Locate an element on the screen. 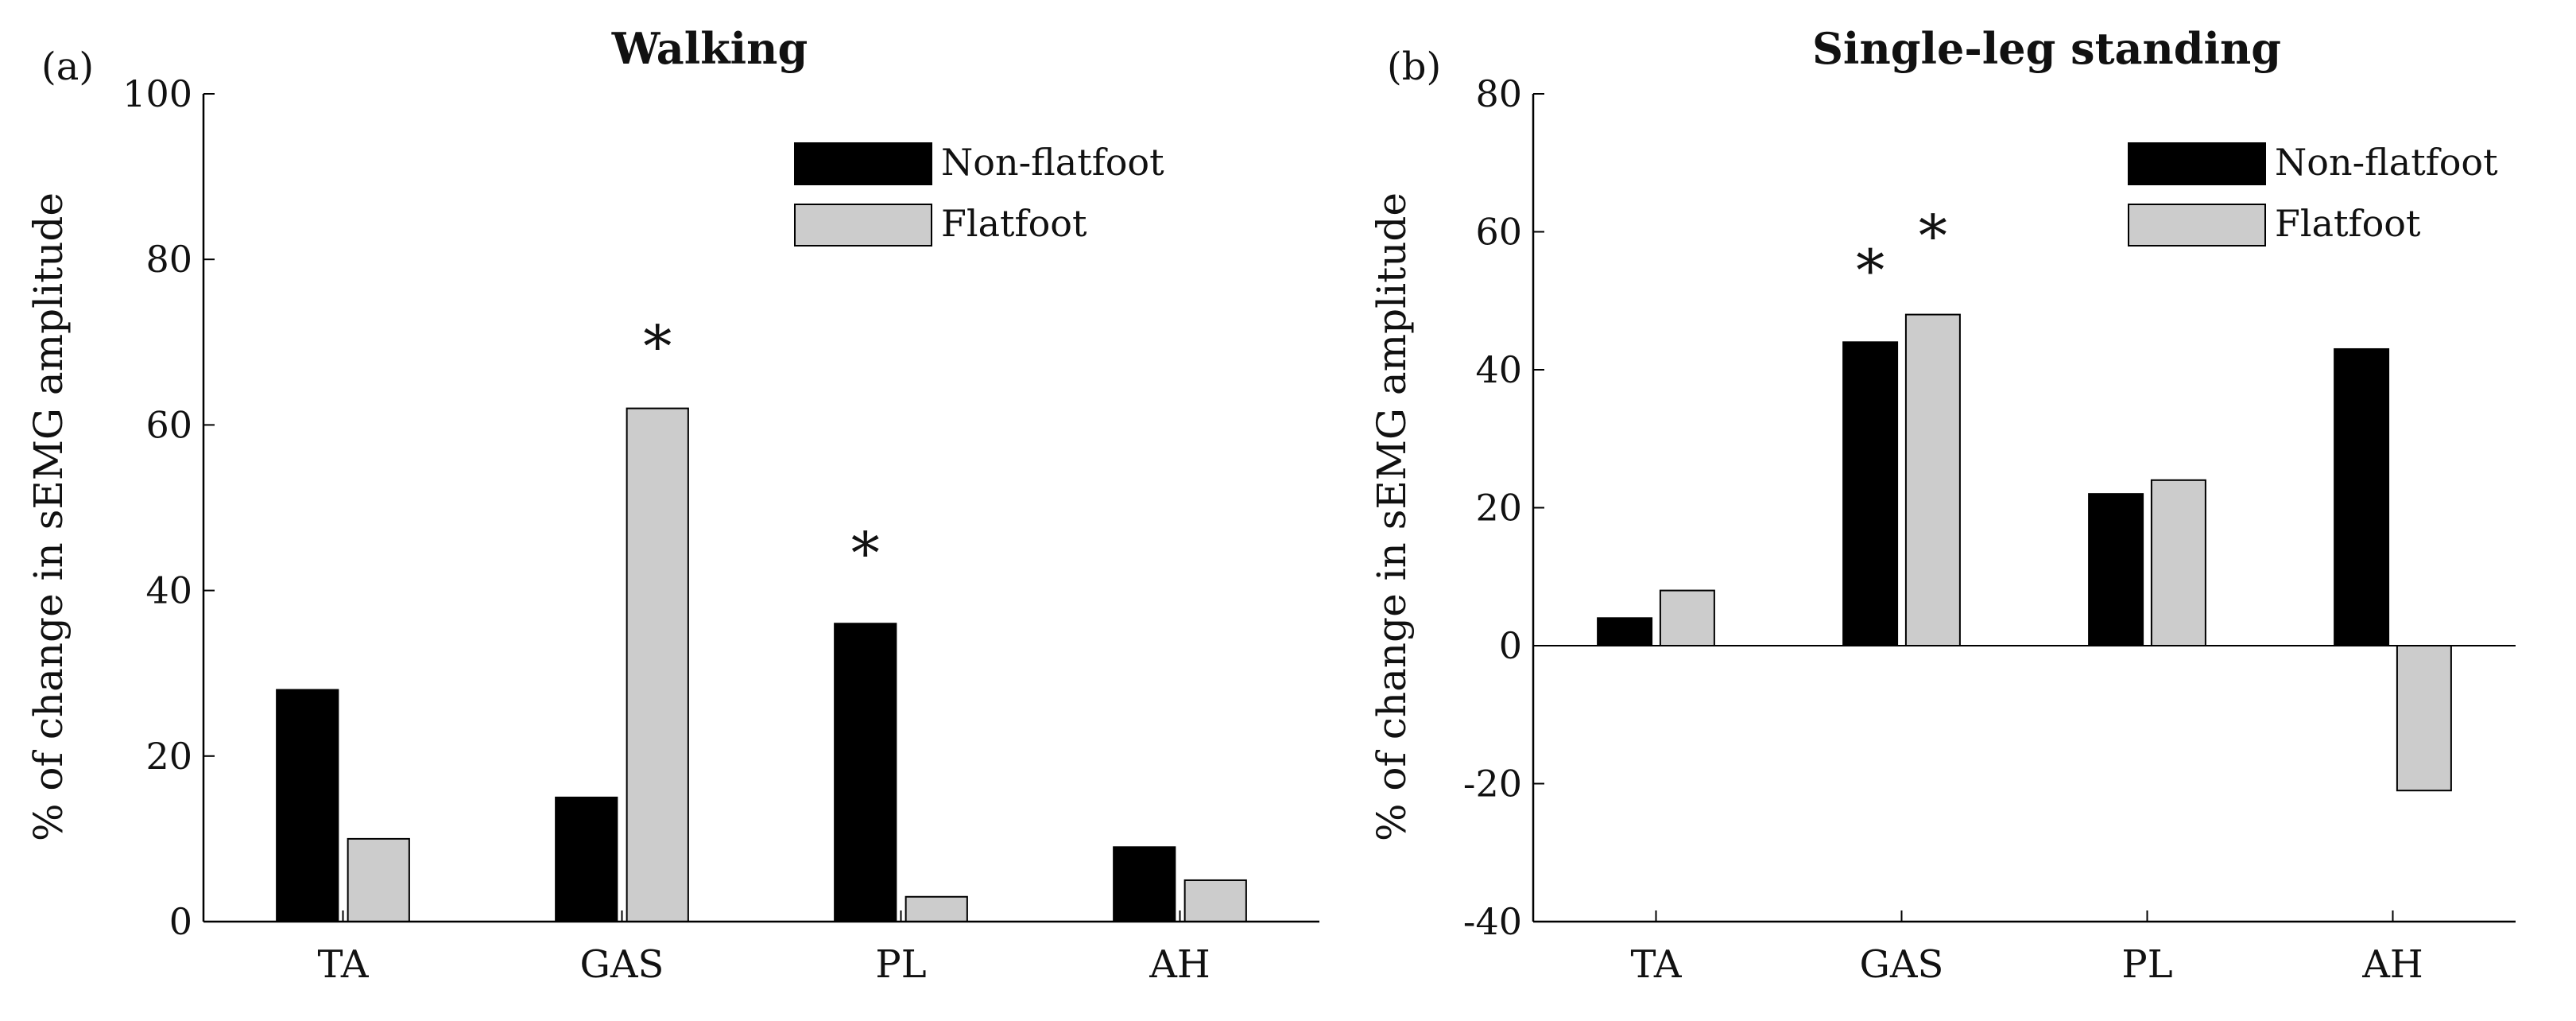  chart-title: Single-leg standing is located at coordinates (2046, 48).